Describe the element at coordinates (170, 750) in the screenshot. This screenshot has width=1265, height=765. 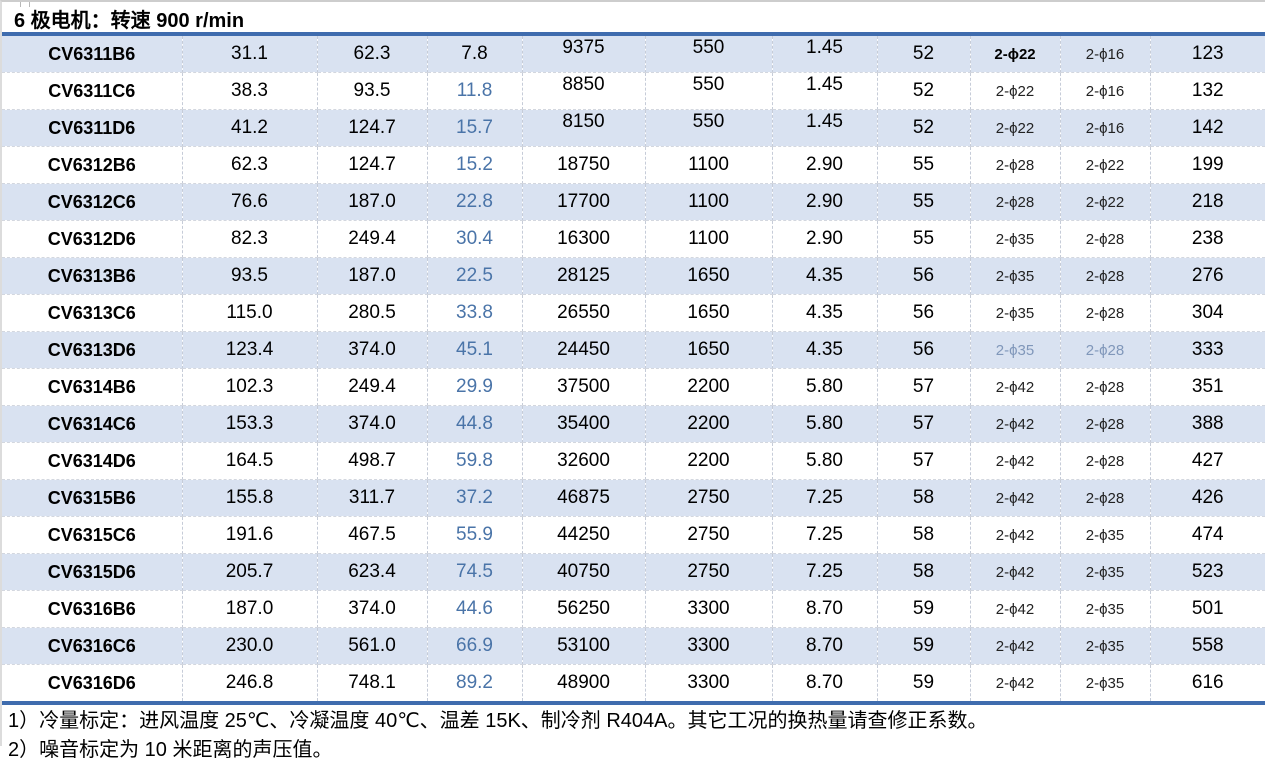
I see `footnote-noise-rating: 2）噪音标定为 10 米距离的声压值。` at that location.